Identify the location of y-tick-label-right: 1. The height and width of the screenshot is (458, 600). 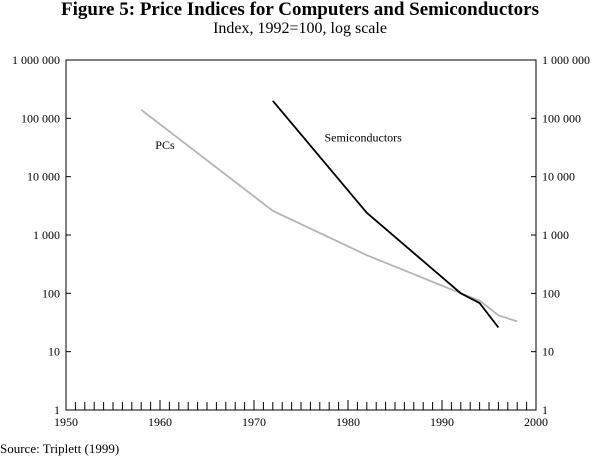
(545, 410).